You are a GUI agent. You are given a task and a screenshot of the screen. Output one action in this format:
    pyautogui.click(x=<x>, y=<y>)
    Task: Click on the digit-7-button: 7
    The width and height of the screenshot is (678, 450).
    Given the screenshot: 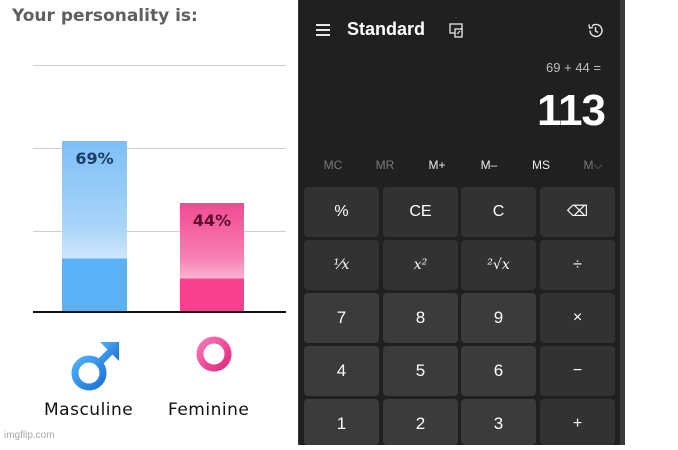 What is the action you would take?
    pyautogui.click(x=341, y=318)
    